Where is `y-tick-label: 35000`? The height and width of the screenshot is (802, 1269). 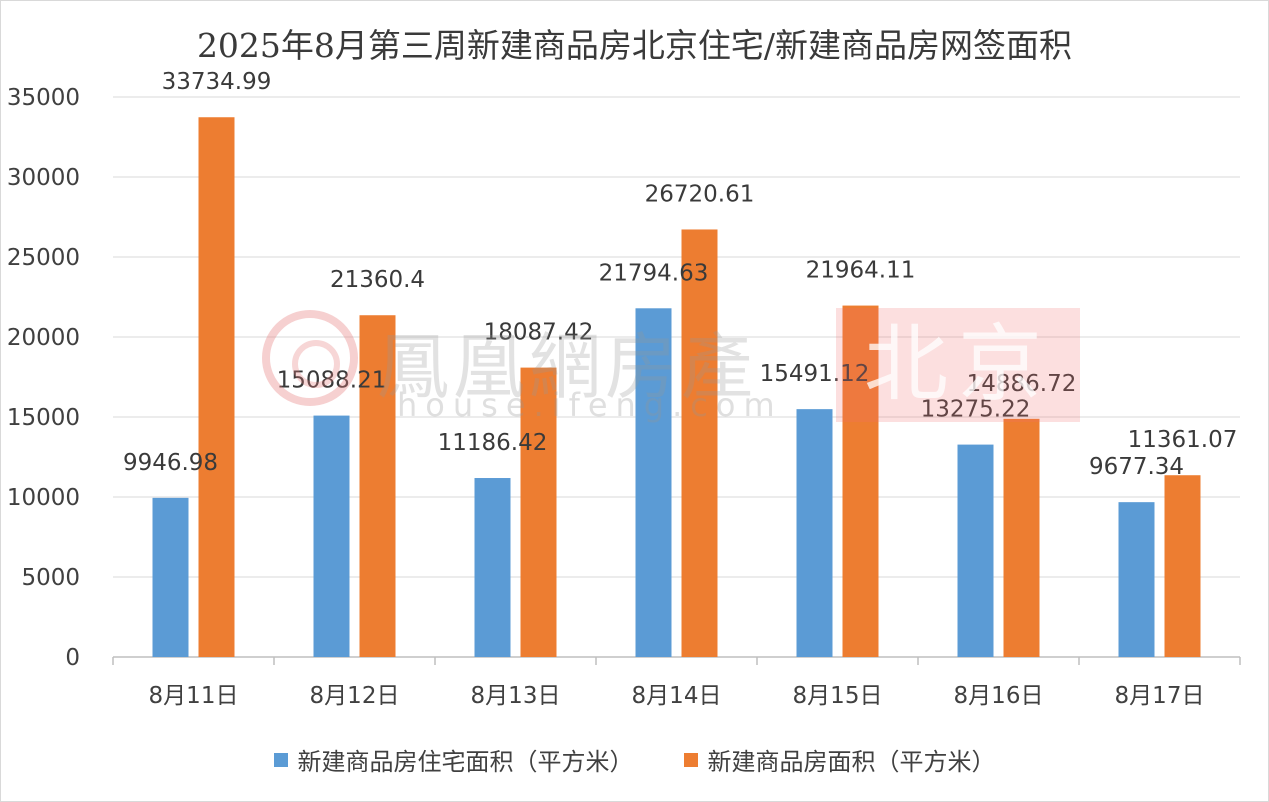 y-tick-label: 35000 is located at coordinates (43, 98).